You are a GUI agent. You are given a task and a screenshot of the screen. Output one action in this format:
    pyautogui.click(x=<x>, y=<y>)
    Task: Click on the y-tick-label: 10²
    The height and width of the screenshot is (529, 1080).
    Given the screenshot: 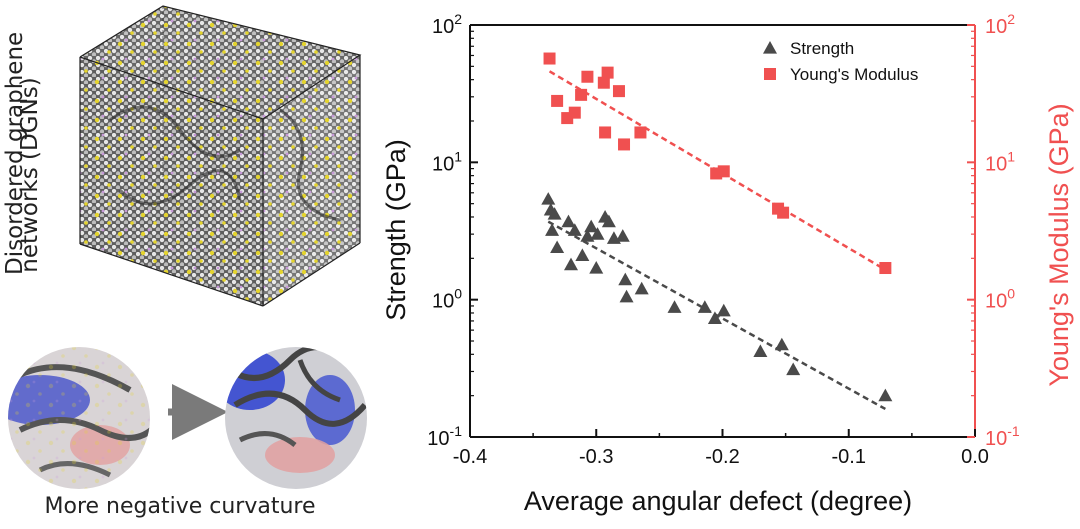 What is the action you would take?
    pyautogui.click(x=447, y=24)
    